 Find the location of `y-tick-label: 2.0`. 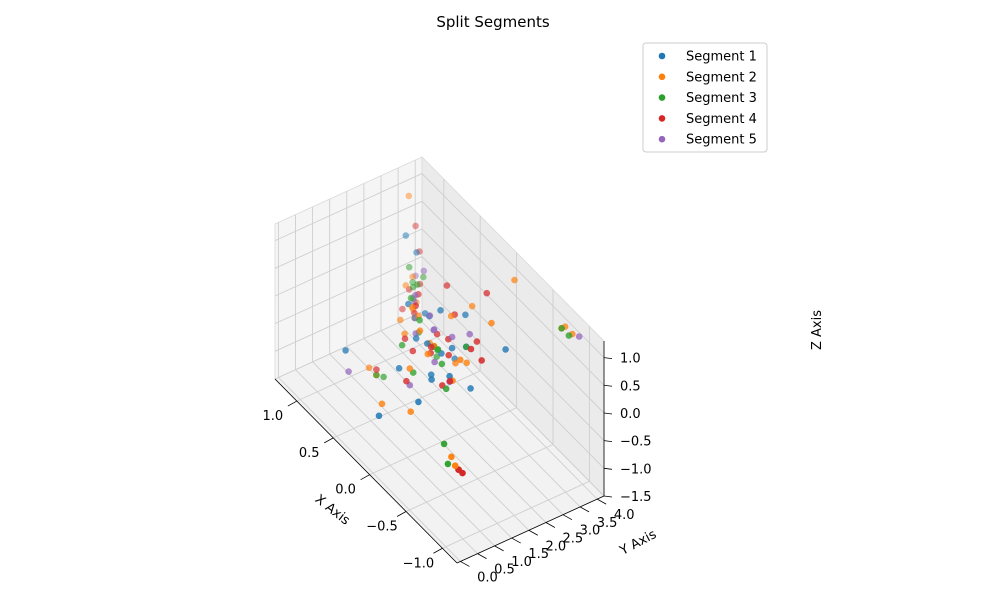

y-tick-label: 2.0 is located at coordinates (555, 546).